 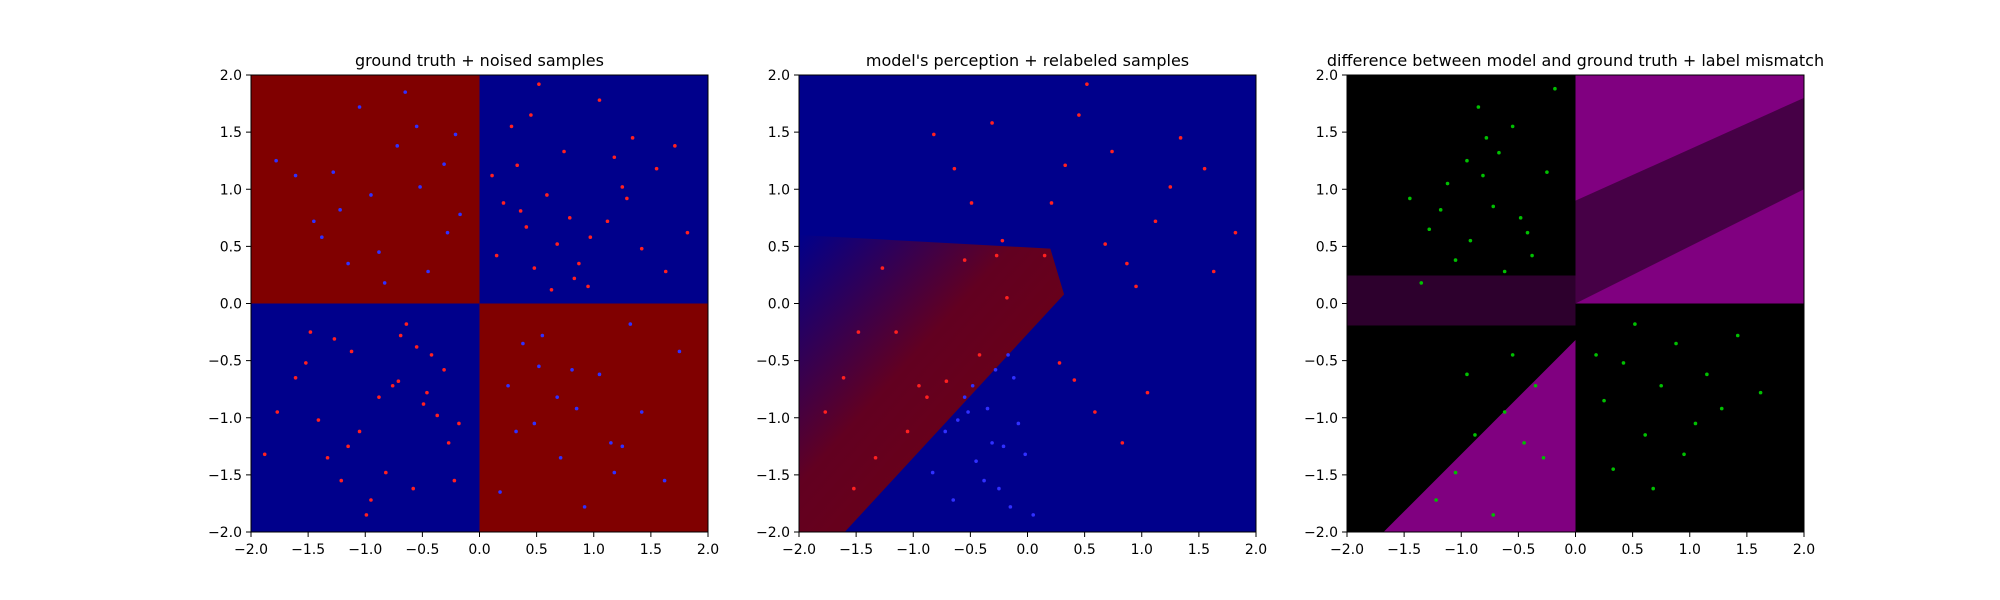 What do you see at coordinates (1321, 476) in the screenshot?
I see `y-tick-label: −1.5` at bounding box center [1321, 476].